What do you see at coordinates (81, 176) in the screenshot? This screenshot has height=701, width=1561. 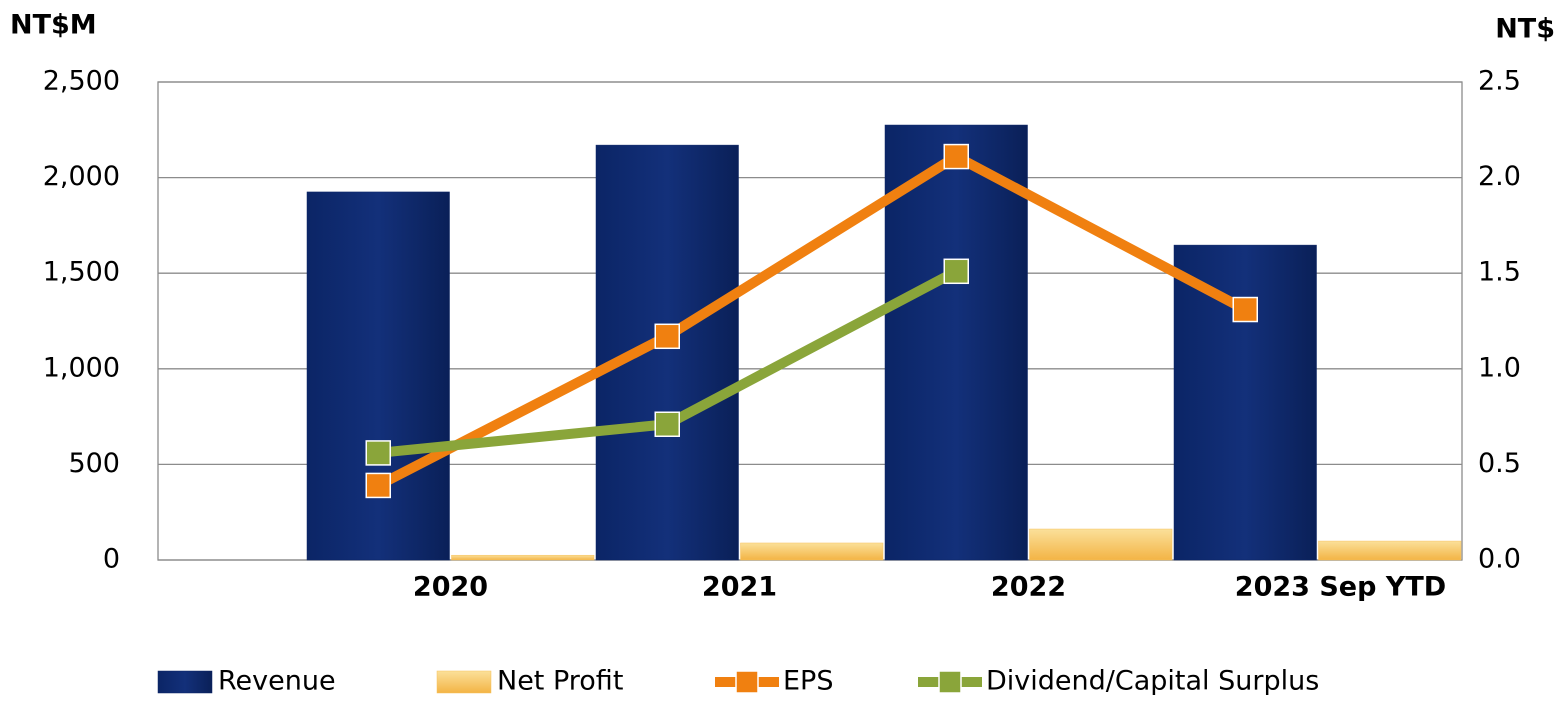 I see `y-tick-label: 2,000` at bounding box center [81, 176].